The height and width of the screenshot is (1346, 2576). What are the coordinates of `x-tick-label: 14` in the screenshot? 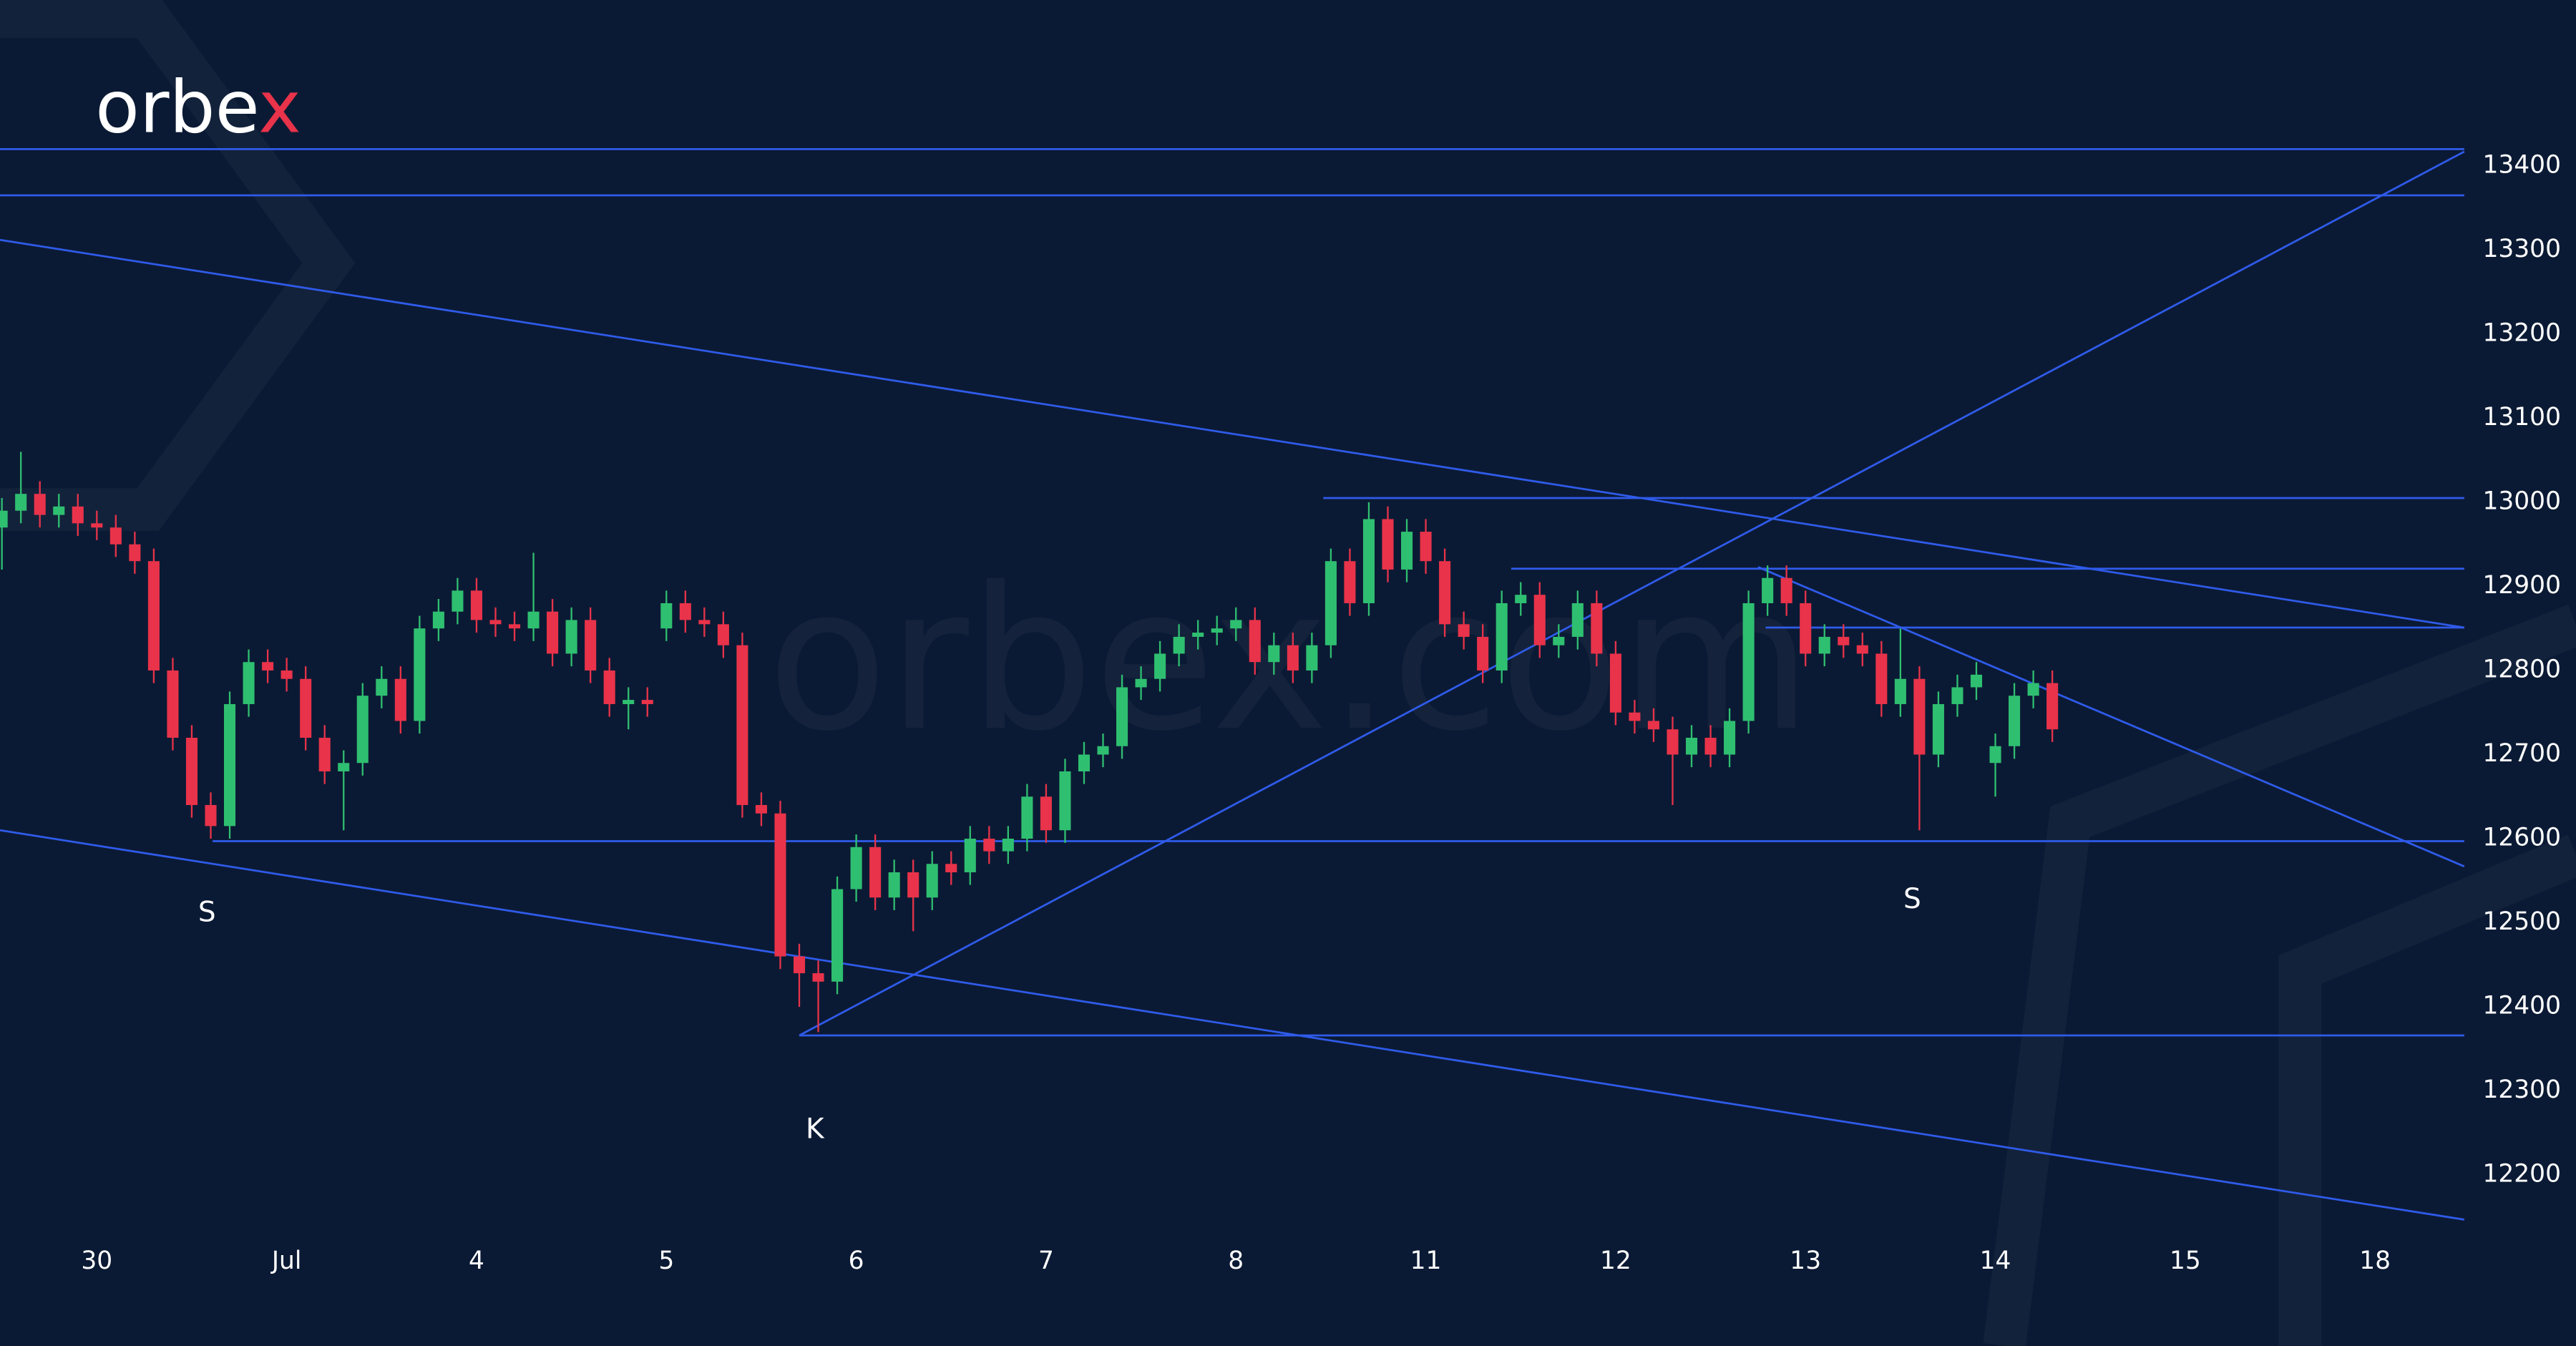 It's located at (1995, 1261).